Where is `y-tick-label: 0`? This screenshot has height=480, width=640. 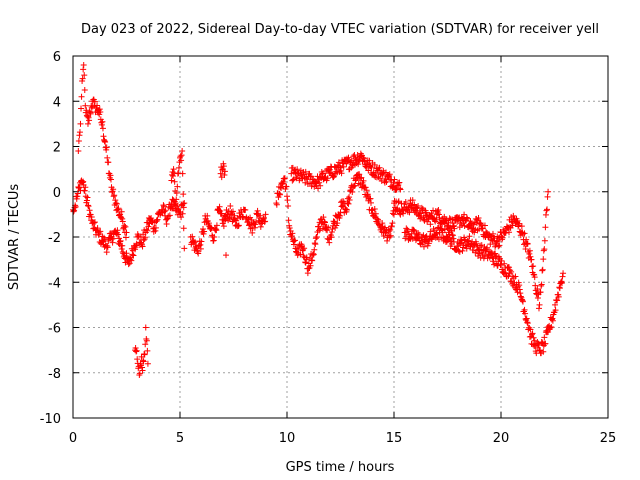 y-tick-label: 0 is located at coordinates (57, 193).